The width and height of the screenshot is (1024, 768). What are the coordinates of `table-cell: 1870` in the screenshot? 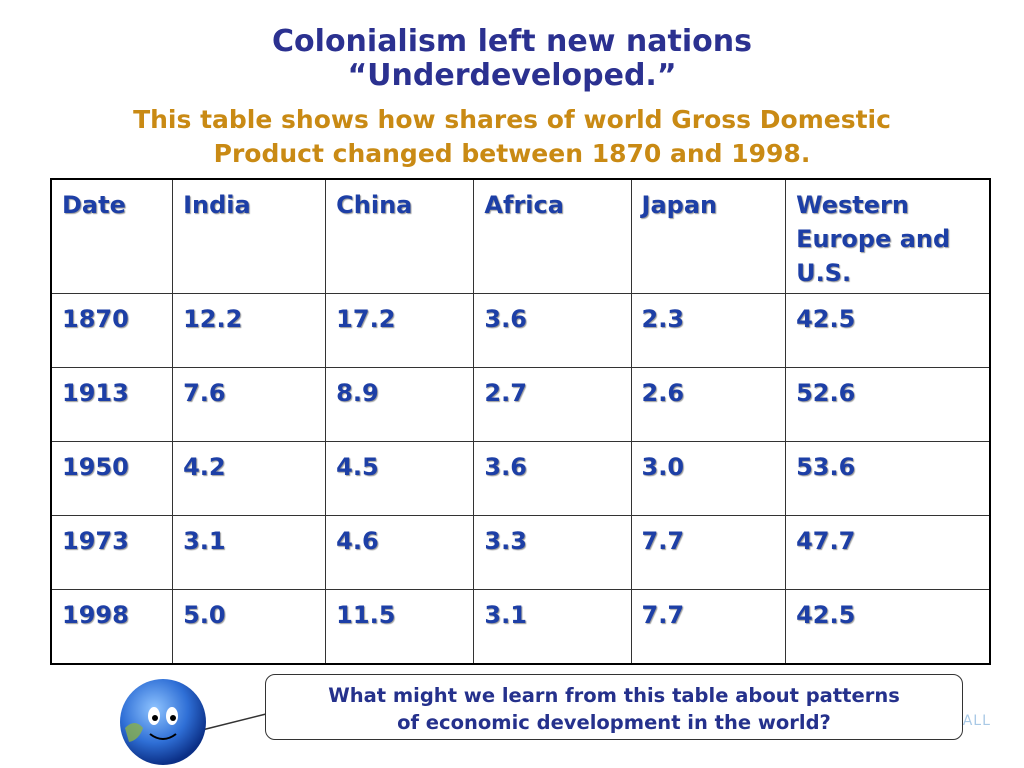 It's located at (112, 330).